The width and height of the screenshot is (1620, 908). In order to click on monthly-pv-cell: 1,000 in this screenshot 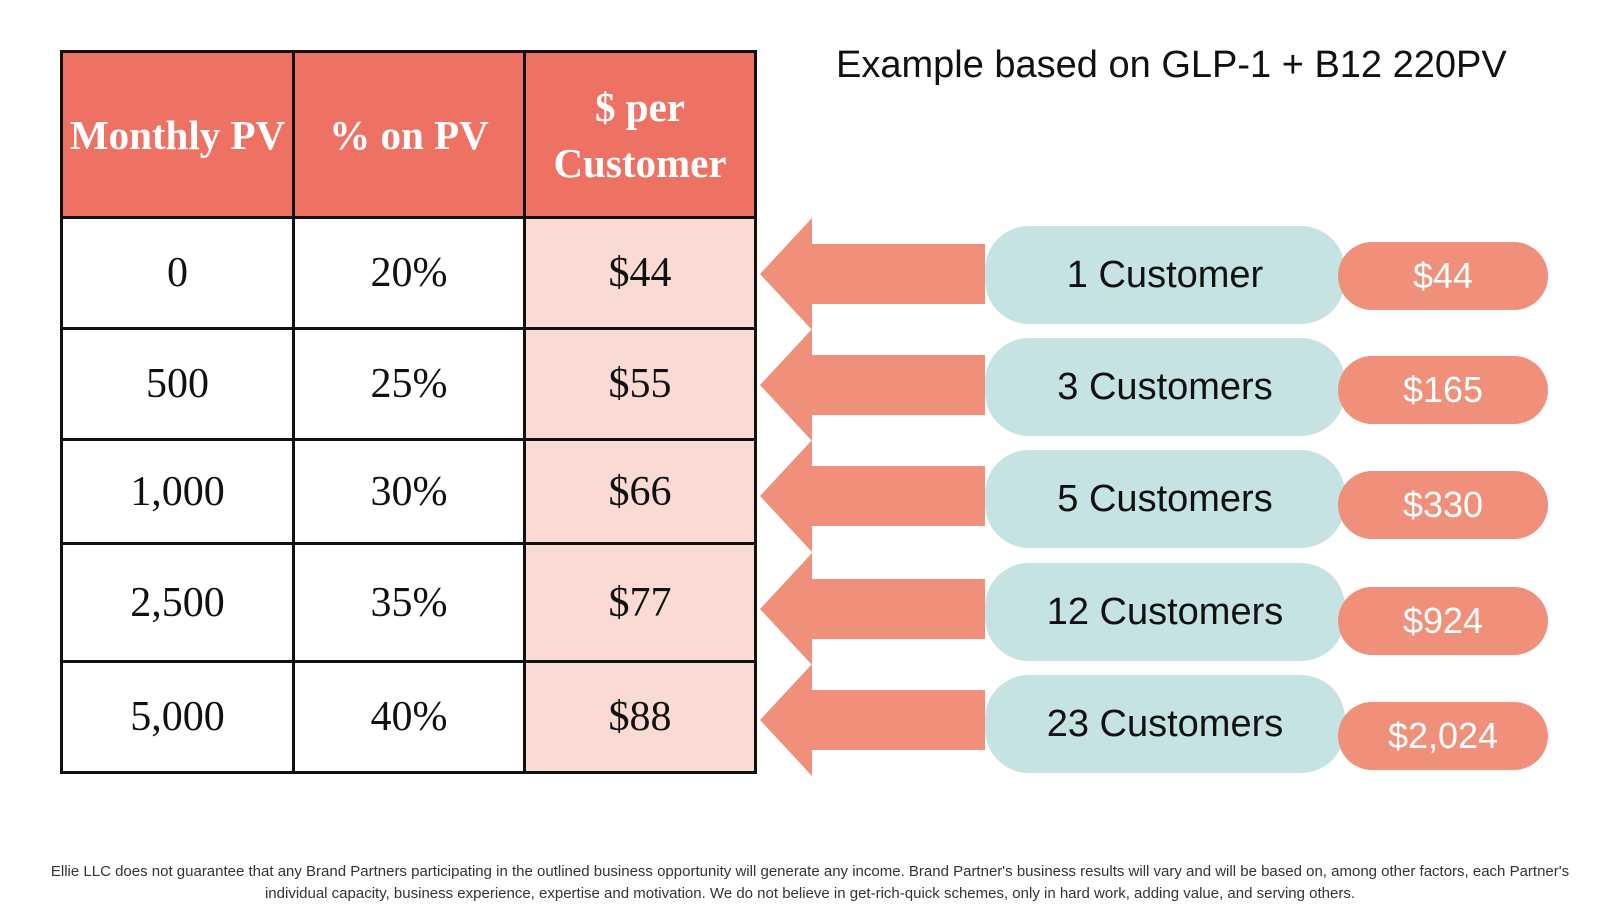, I will do `click(177, 491)`.